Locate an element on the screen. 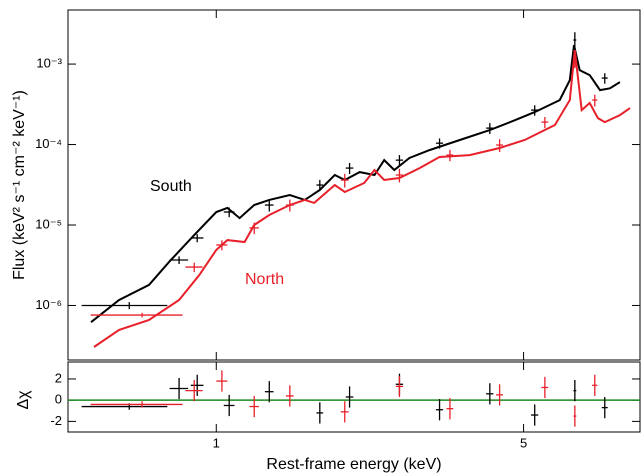 Image resolution: width=641 pixels, height=476 pixels. residual-axis-label: Δχ is located at coordinates (23, 400).